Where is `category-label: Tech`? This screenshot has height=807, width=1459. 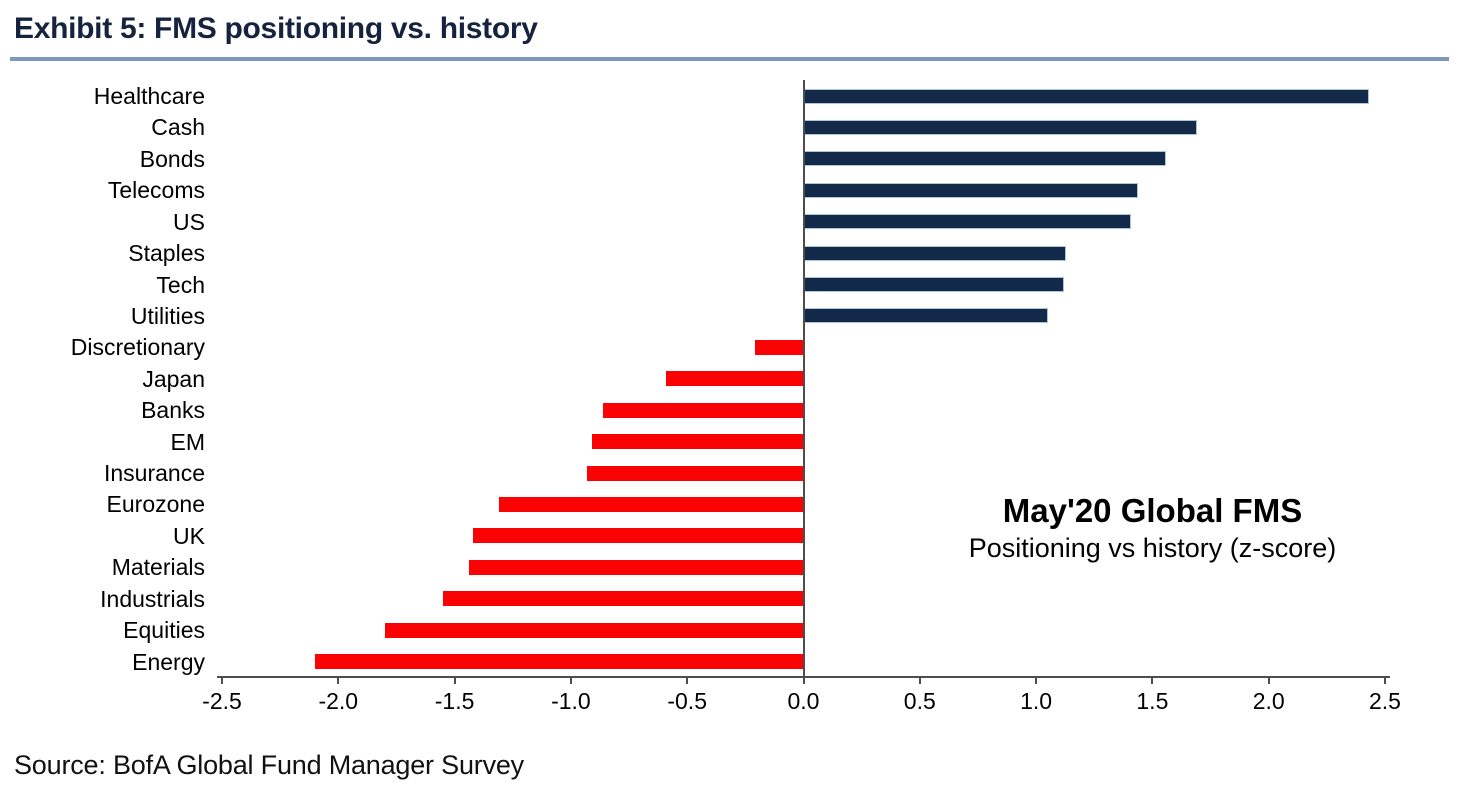
category-label: Tech is located at coordinates (180, 284).